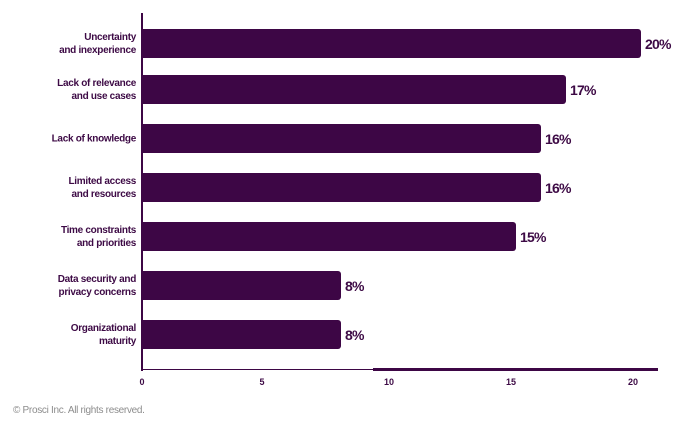 This screenshot has height=430, width=700. Describe the element at coordinates (142, 382) in the screenshot. I see `x-tick-label: 0` at that location.